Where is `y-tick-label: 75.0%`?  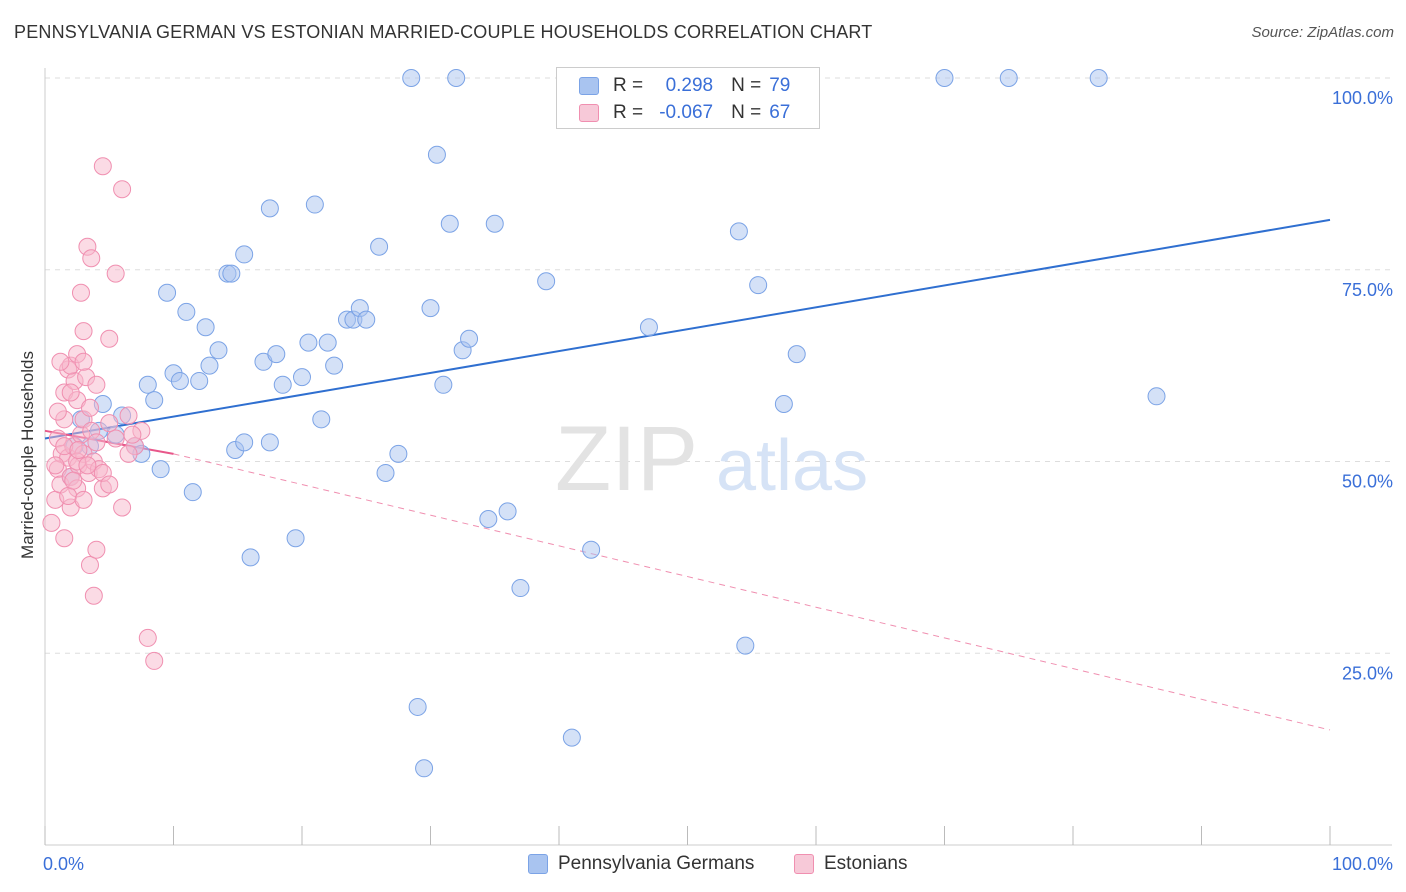
y-tick-label: 75.0% is located at coordinates (1367, 290).